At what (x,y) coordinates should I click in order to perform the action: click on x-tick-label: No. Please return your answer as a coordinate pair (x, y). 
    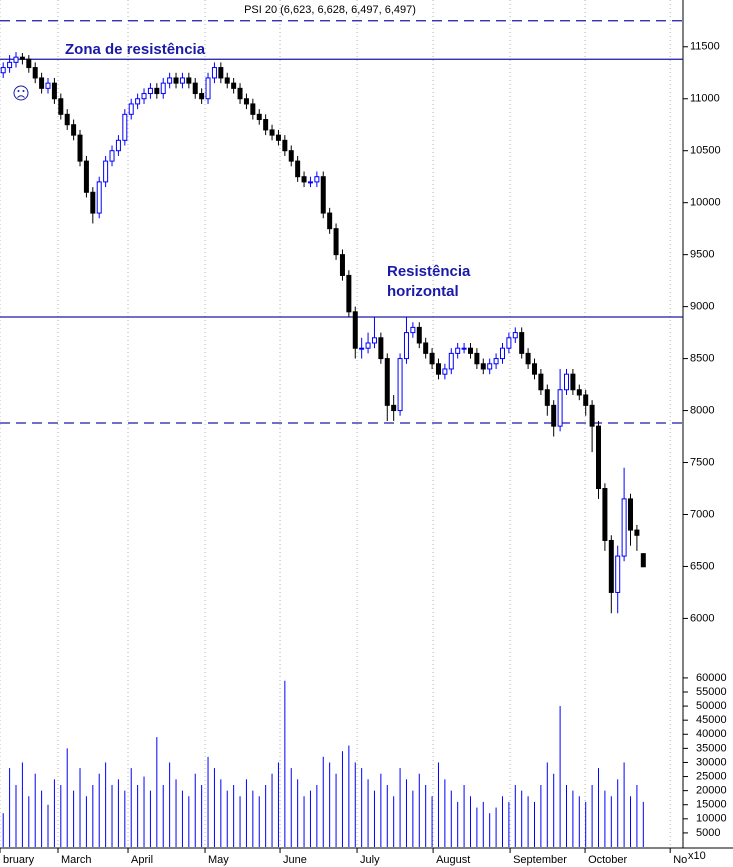
    Looking at the image, I should click on (680, 860).